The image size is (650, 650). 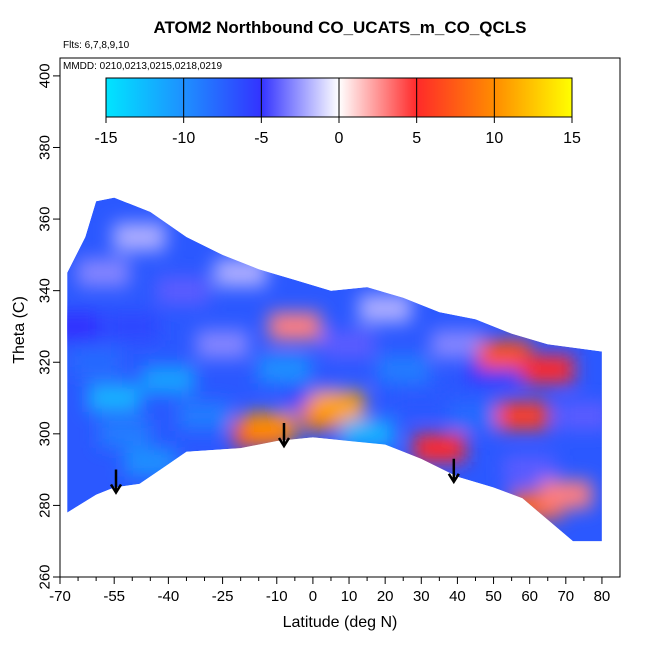 I want to click on y-tick-label: 400, so click(x=45, y=75).